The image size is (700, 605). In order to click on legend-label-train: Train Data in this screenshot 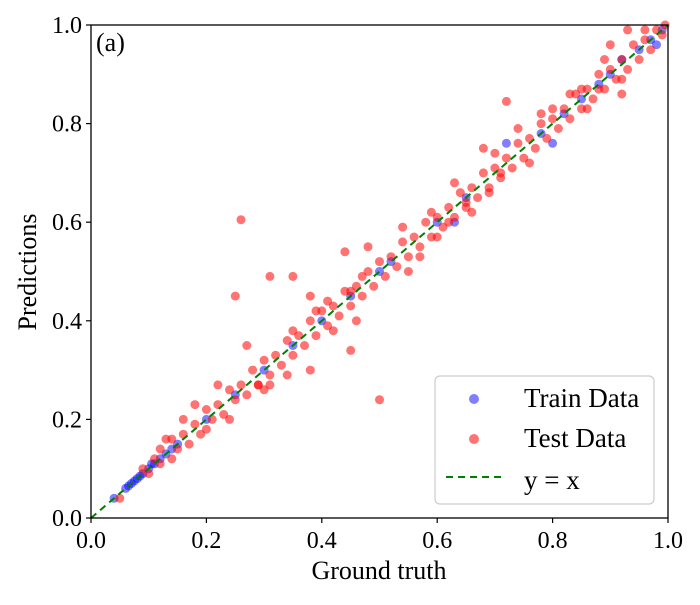, I will do `click(581, 398)`.